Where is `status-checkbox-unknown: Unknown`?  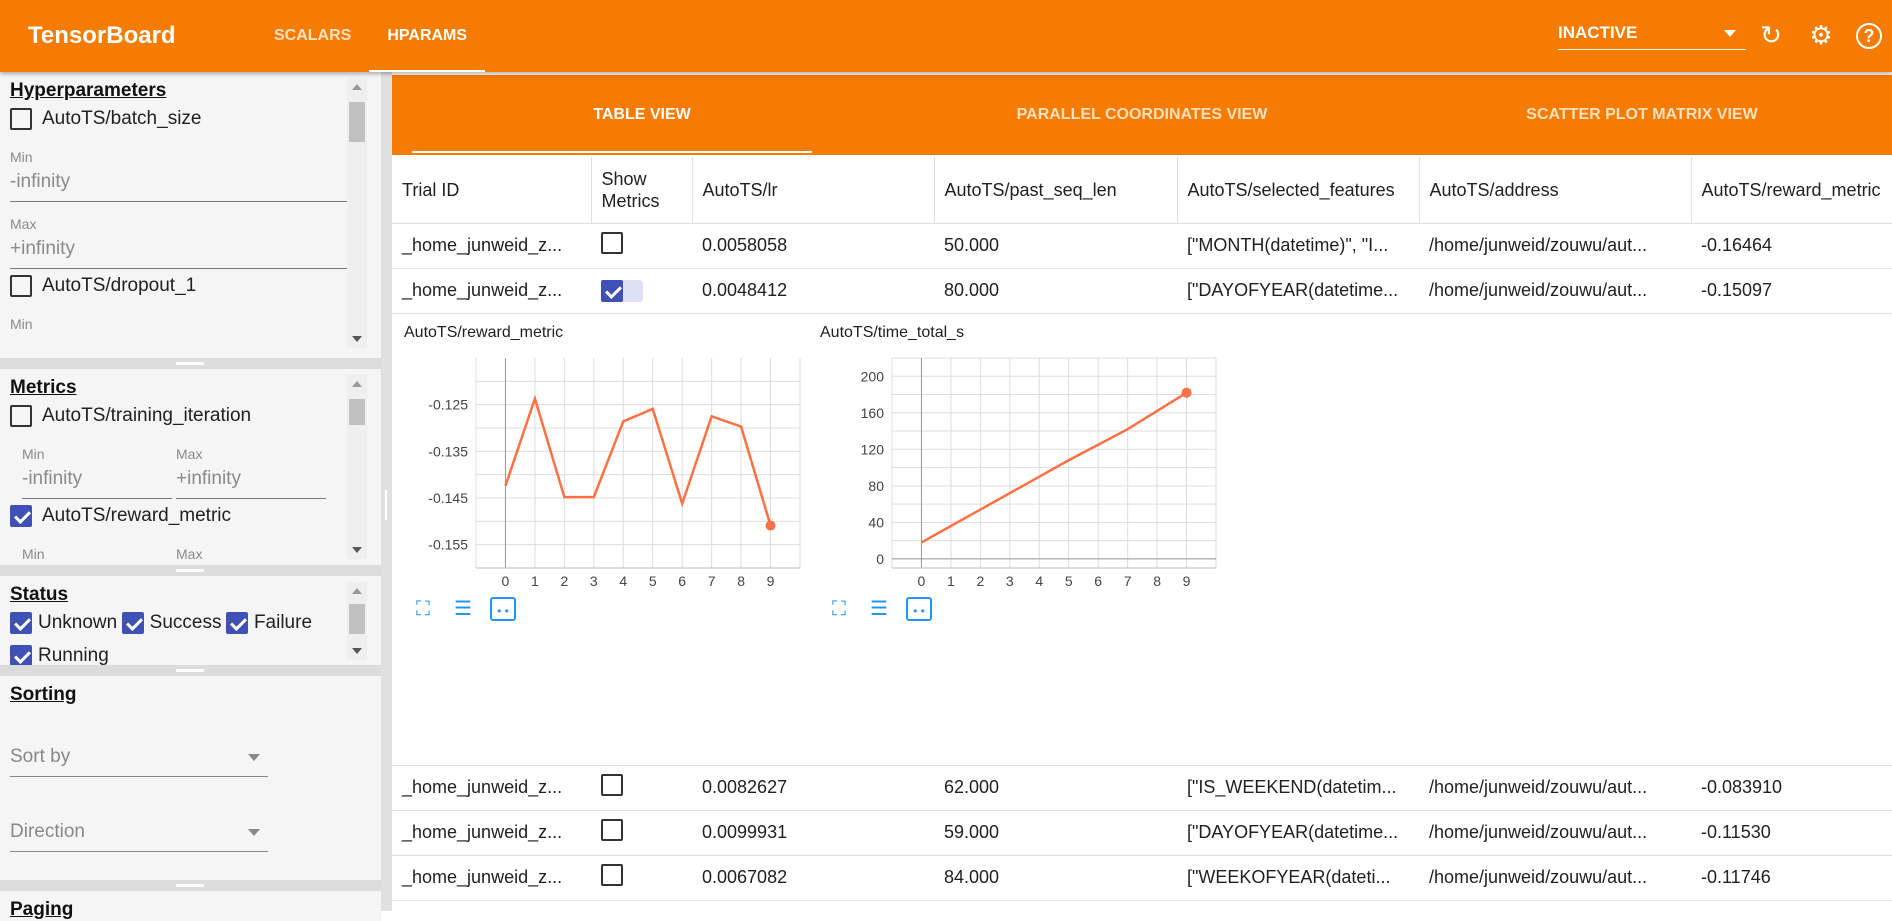
status-checkbox-unknown: Unknown is located at coordinates (63, 623).